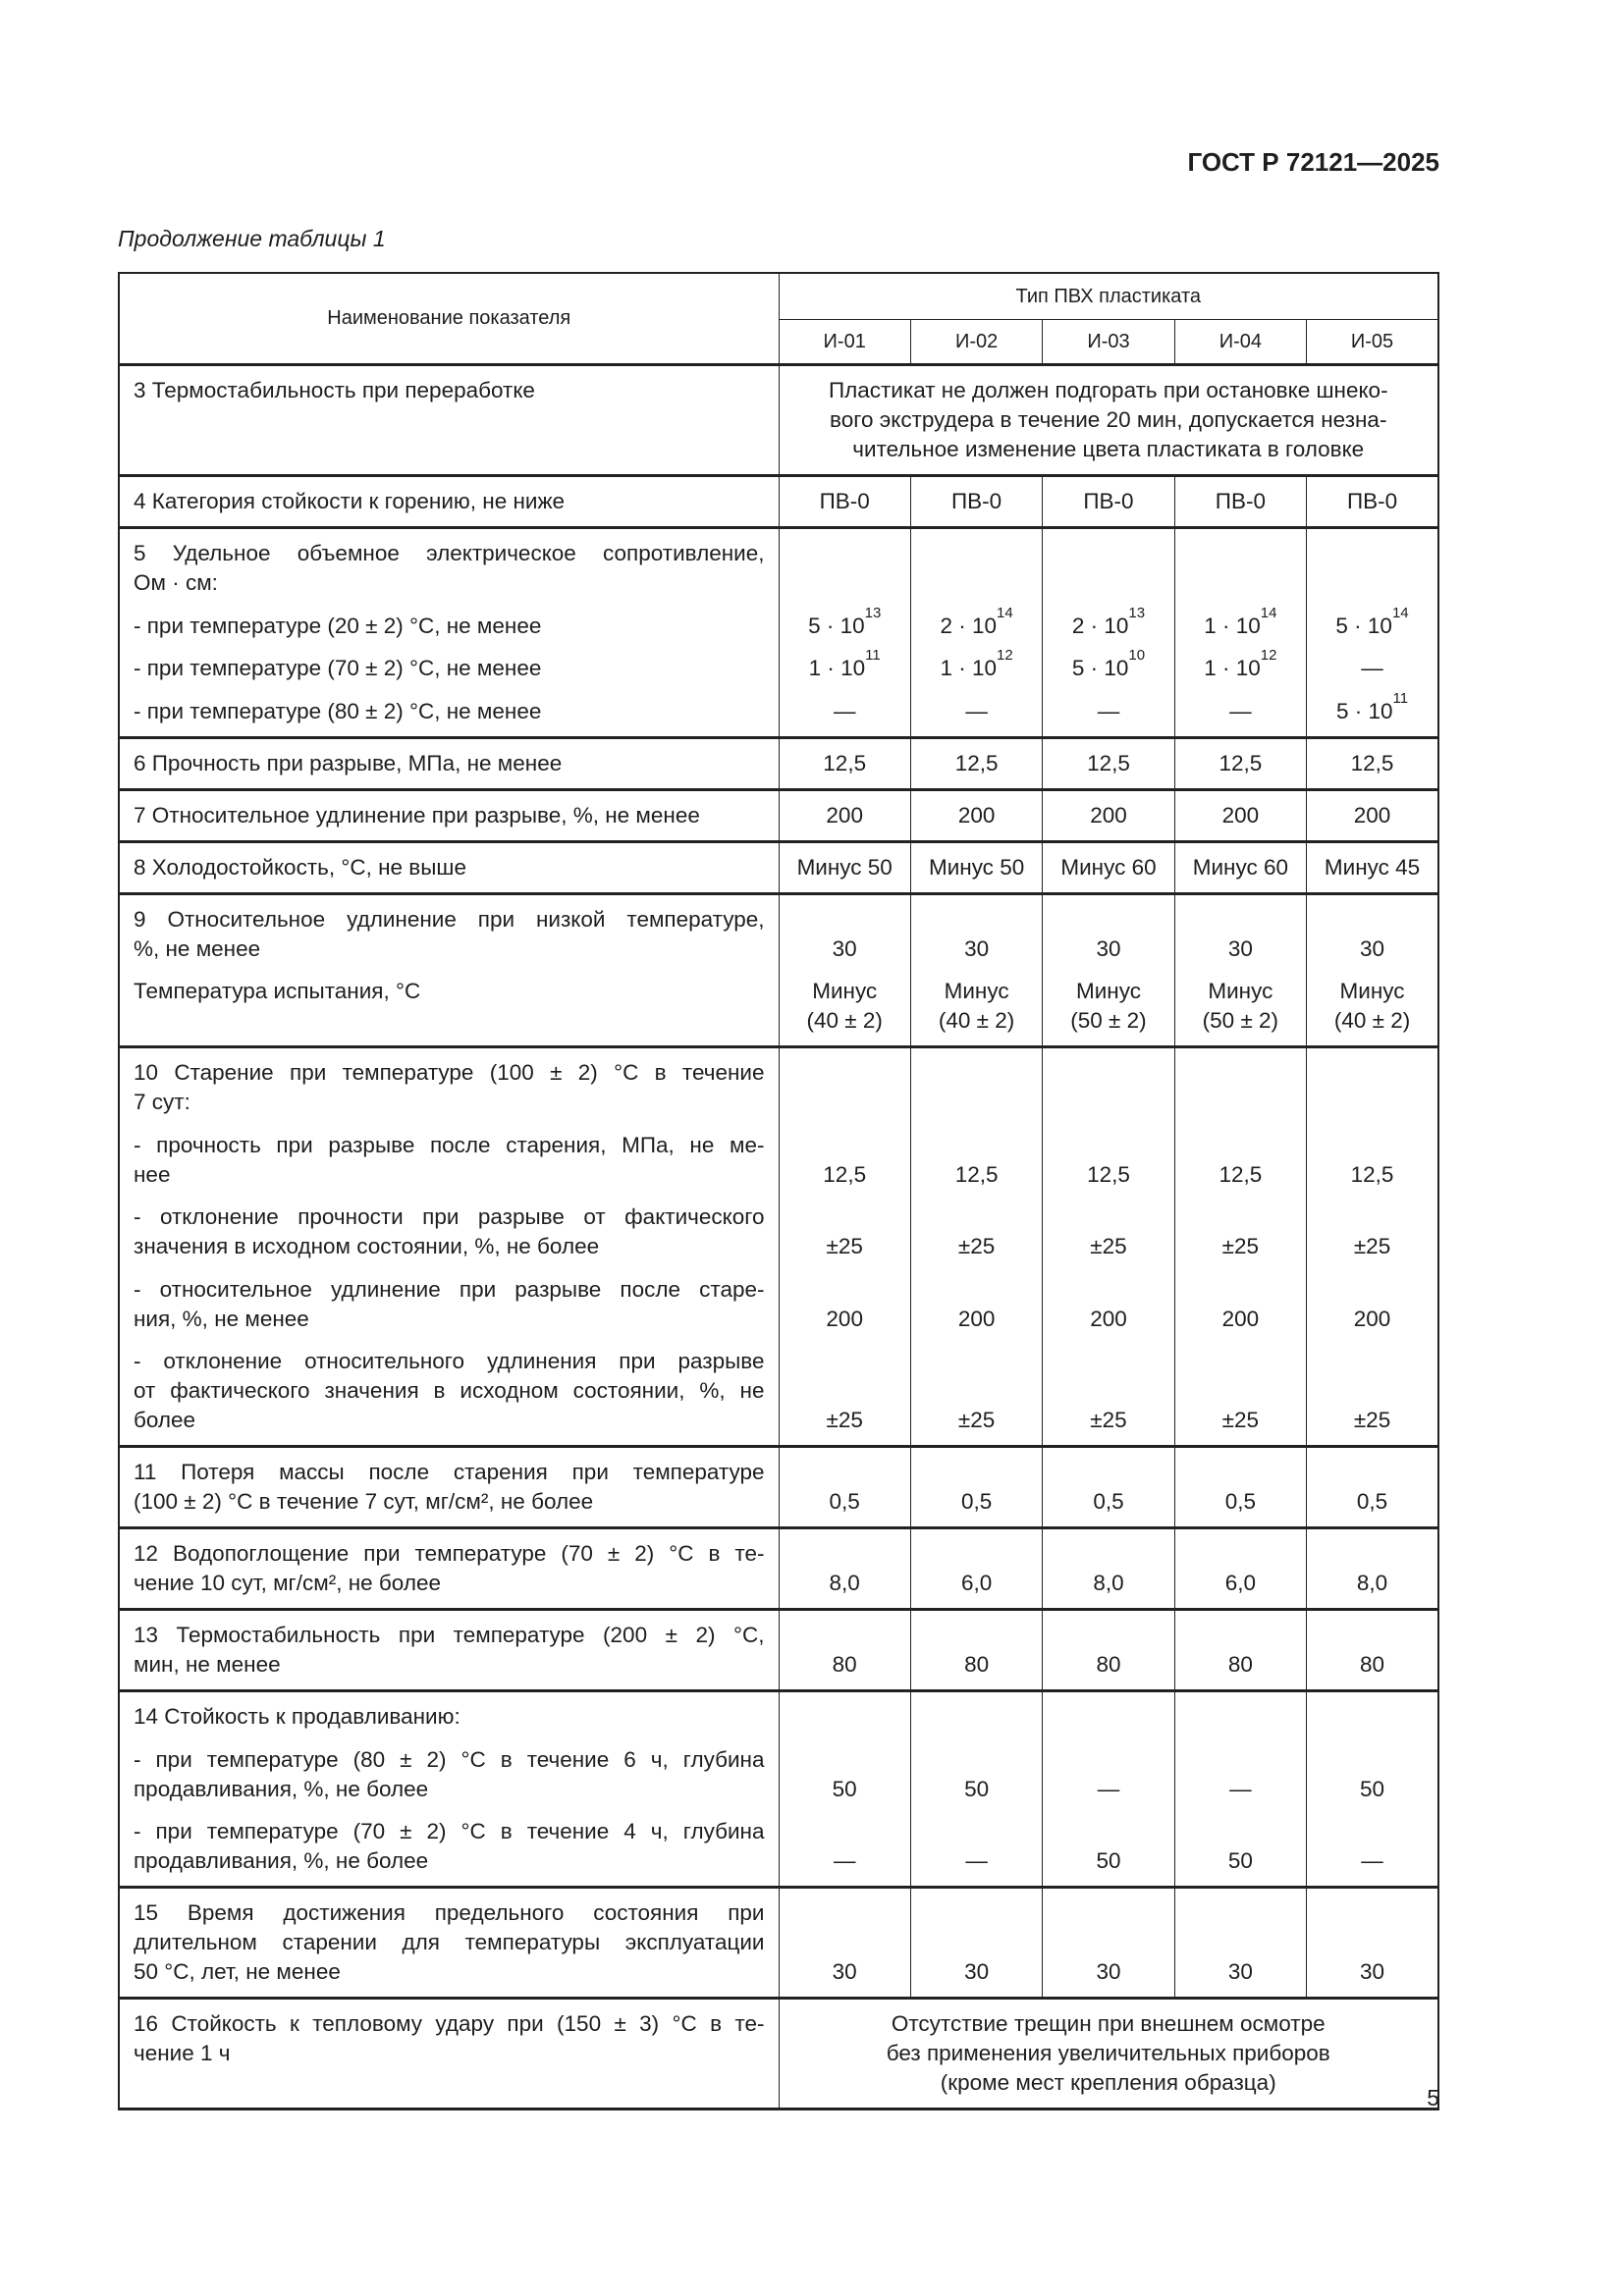  I want to click on indicator-name-cell: 8 Холодостойкость, °С, не выше, so click(449, 867).